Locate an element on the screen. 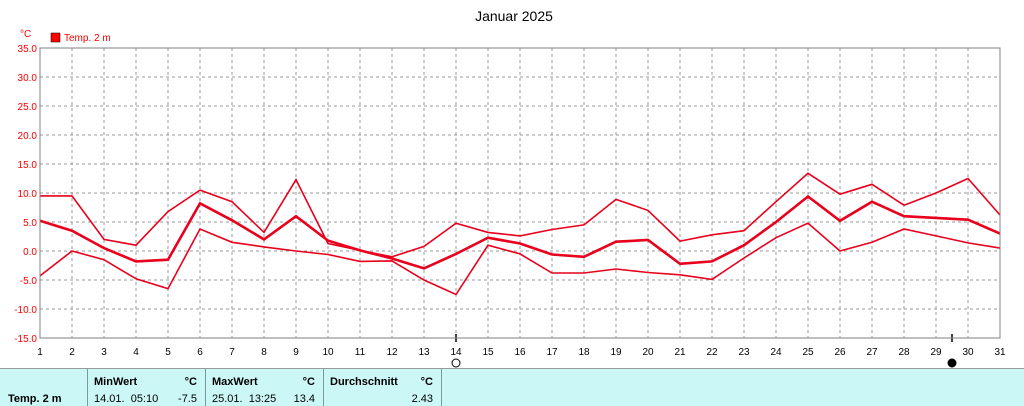 The width and height of the screenshot is (1024, 406). y-tick-label: 5.0 is located at coordinates (30, 223).